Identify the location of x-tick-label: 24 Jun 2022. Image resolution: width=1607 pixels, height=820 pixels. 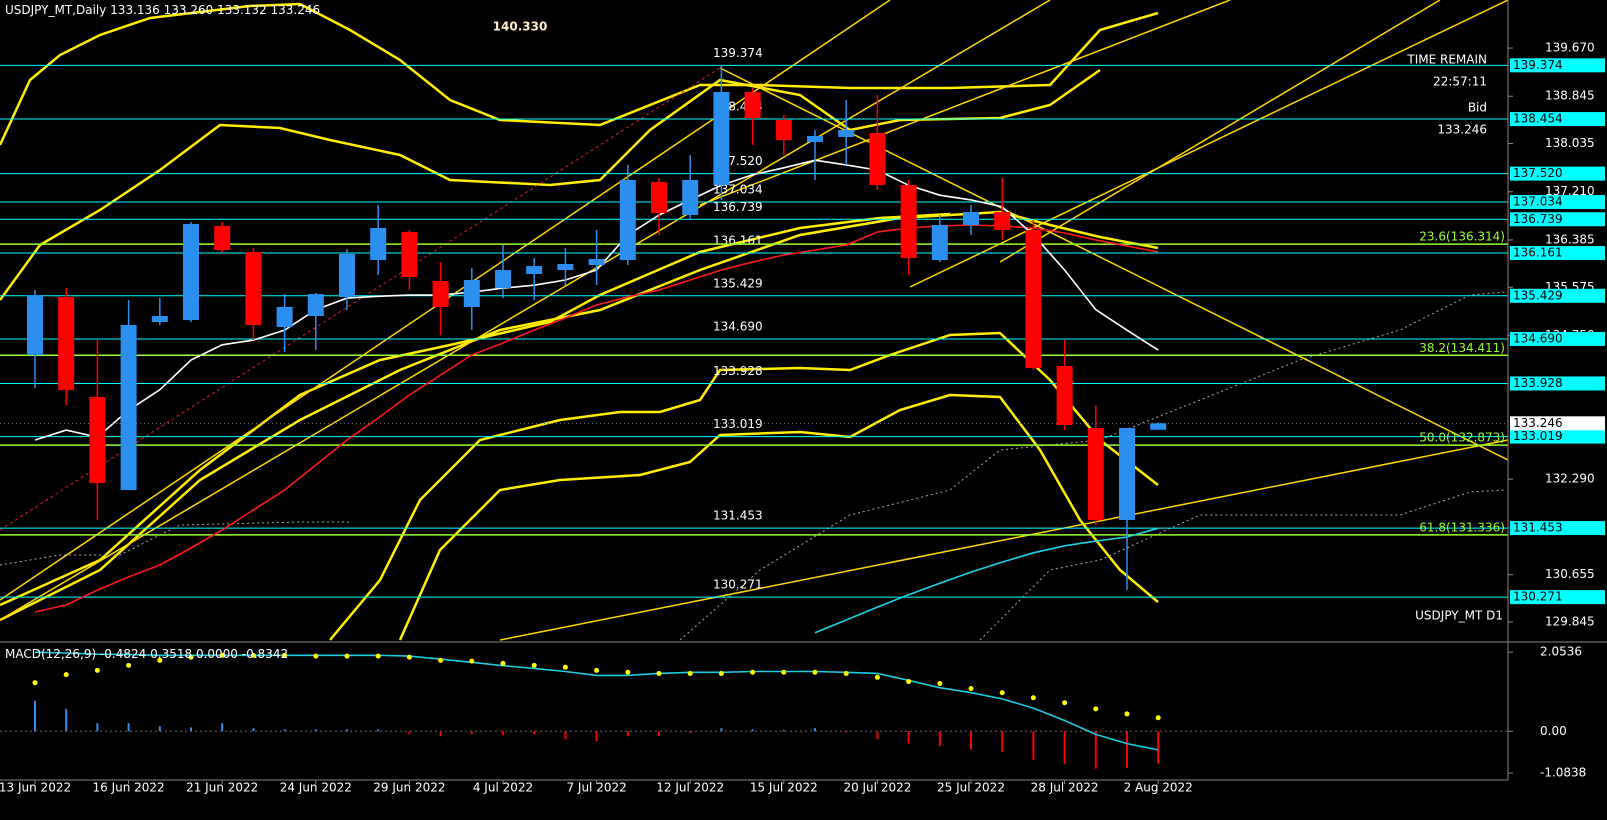
(316, 788).